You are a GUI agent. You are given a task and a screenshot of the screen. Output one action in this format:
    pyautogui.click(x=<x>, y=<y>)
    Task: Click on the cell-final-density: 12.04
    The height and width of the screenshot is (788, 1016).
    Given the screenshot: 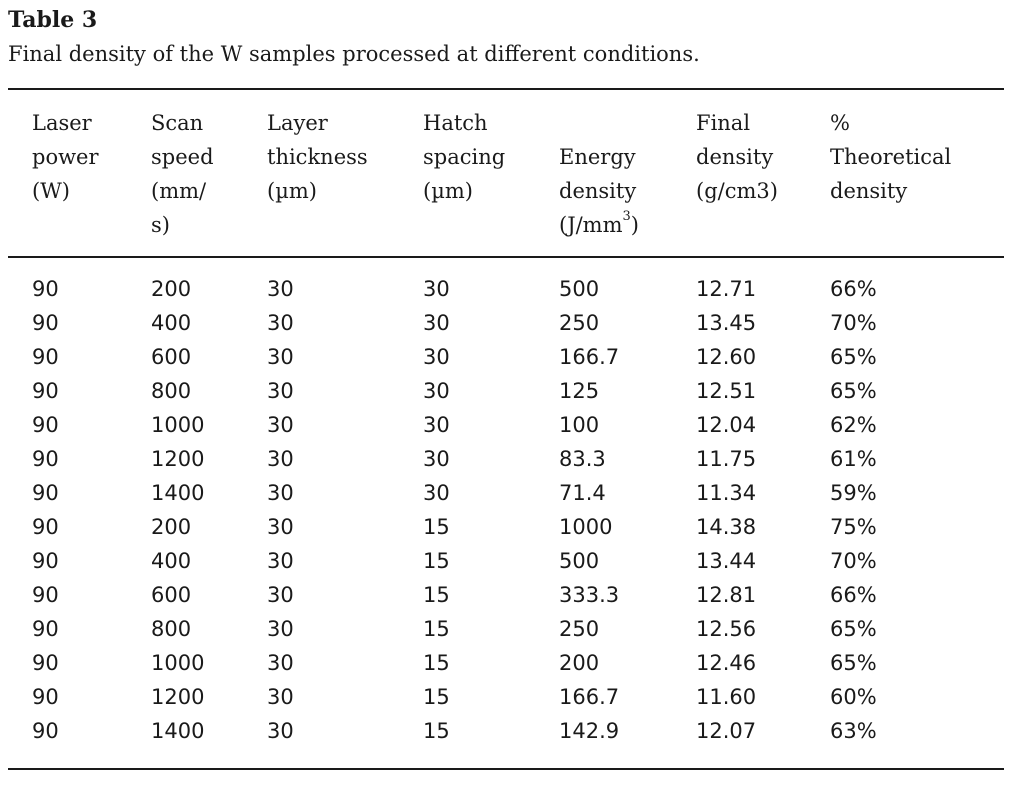 What is the action you would take?
    pyautogui.click(x=726, y=425)
    